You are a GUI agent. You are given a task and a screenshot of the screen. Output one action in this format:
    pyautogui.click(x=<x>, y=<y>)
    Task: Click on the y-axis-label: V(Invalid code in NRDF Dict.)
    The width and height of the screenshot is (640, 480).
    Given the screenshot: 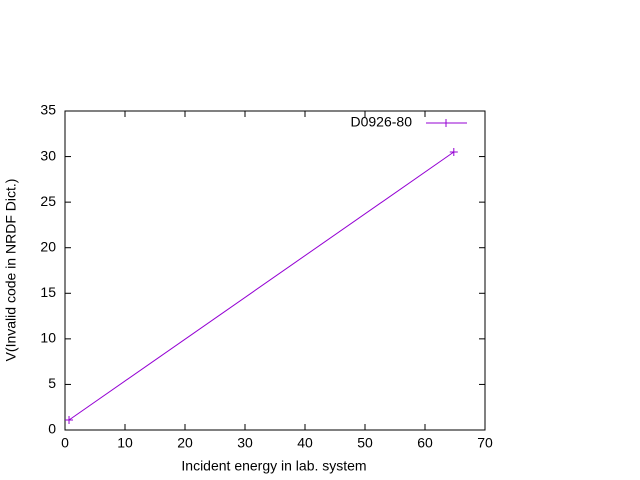 What is the action you would take?
    pyautogui.click(x=11, y=270)
    